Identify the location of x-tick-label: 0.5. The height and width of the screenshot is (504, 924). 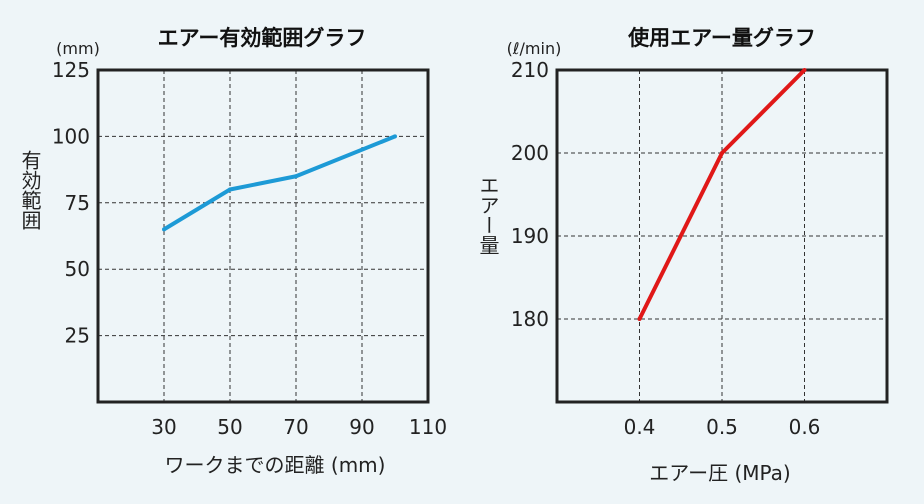
(722, 427).